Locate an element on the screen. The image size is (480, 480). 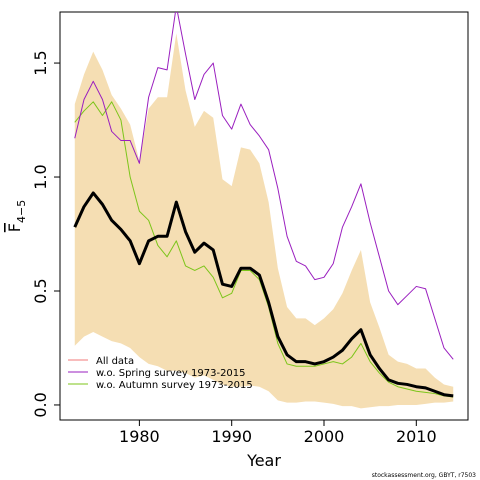
legend-label: All data is located at coordinates (115, 361).